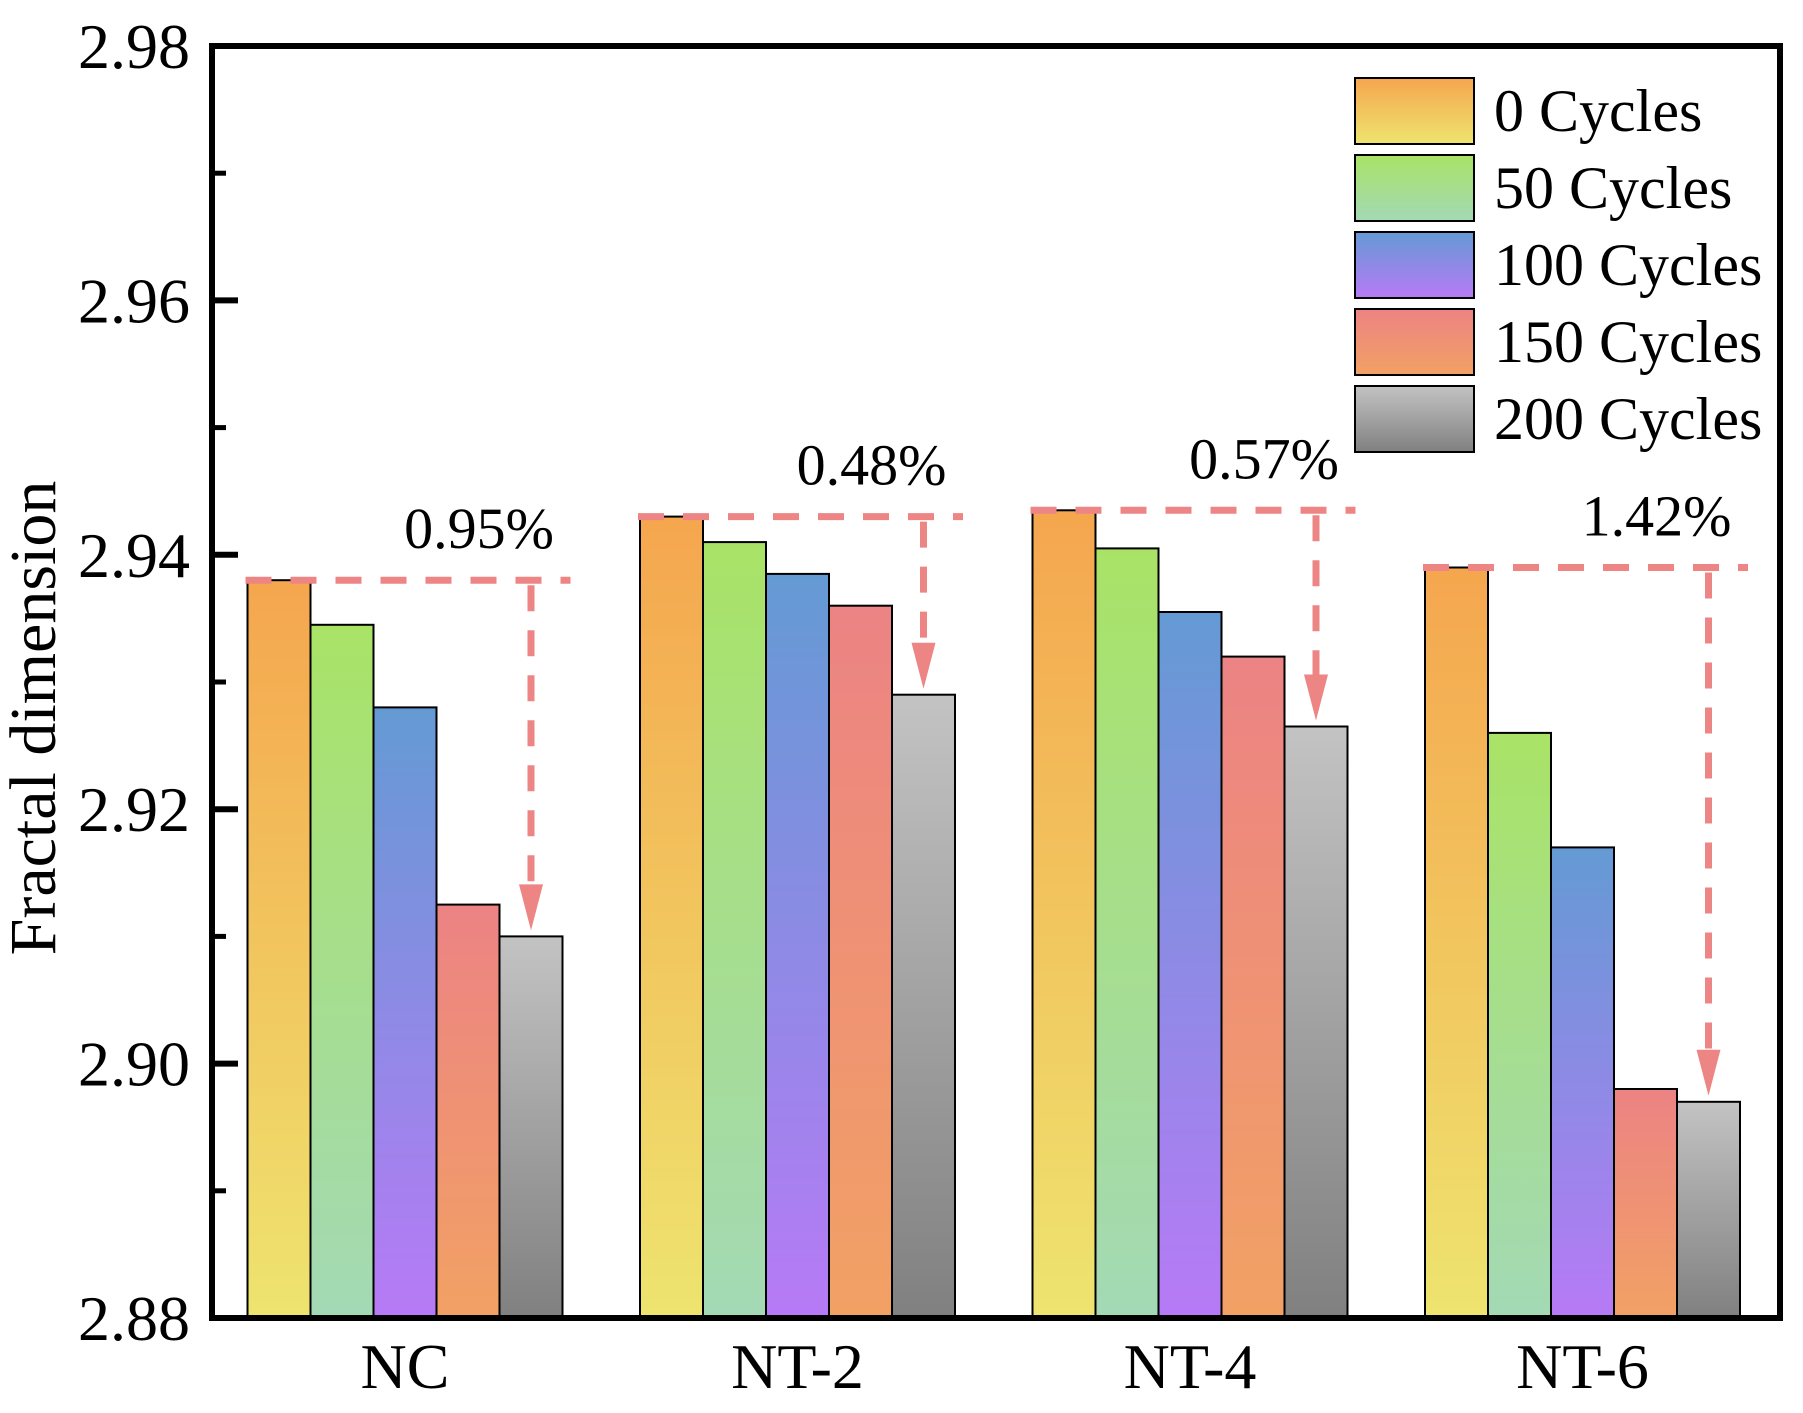 This screenshot has height=1413, width=1803. What do you see at coordinates (734, 930) in the screenshot?
I see `bar-NT-2-50-cycles` at bounding box center [734, 930].